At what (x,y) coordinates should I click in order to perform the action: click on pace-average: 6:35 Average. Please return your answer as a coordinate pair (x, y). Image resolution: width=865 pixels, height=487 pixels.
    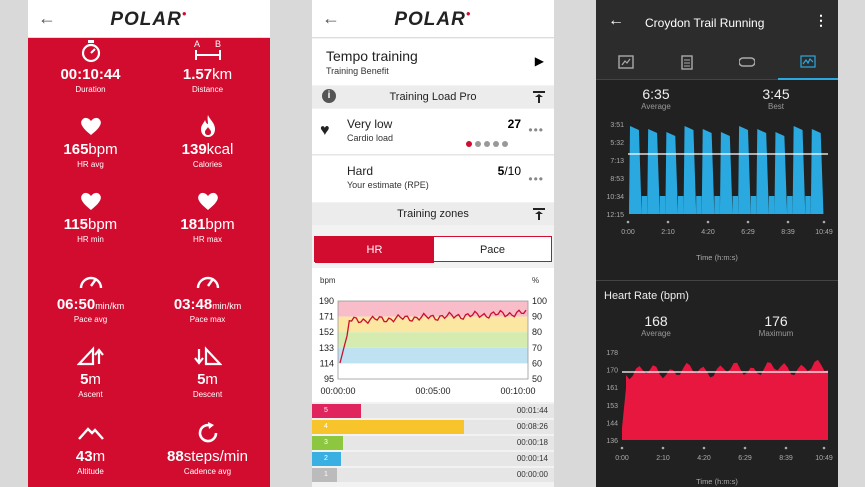
    Looking at the image, I should click on (656, 98).